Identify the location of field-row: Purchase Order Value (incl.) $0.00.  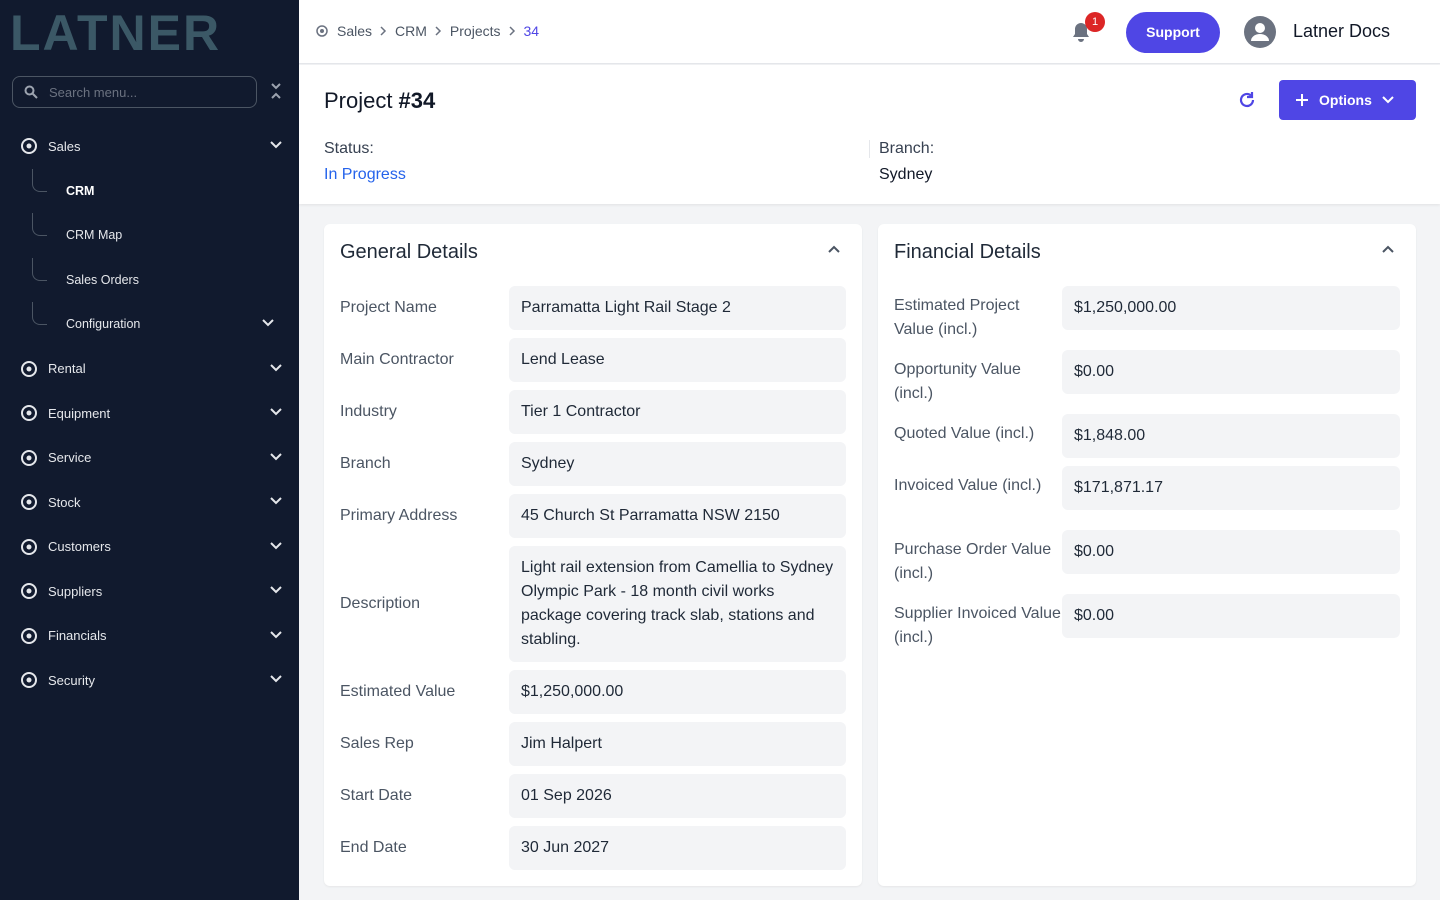
(1147, 558).